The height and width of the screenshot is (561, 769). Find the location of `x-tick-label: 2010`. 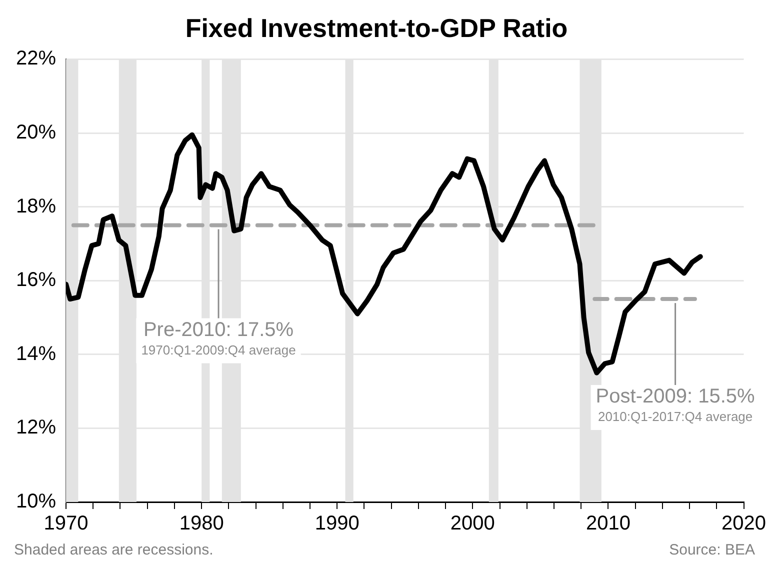

x-tick-label: 2010 is located at coordinates (608, 523).